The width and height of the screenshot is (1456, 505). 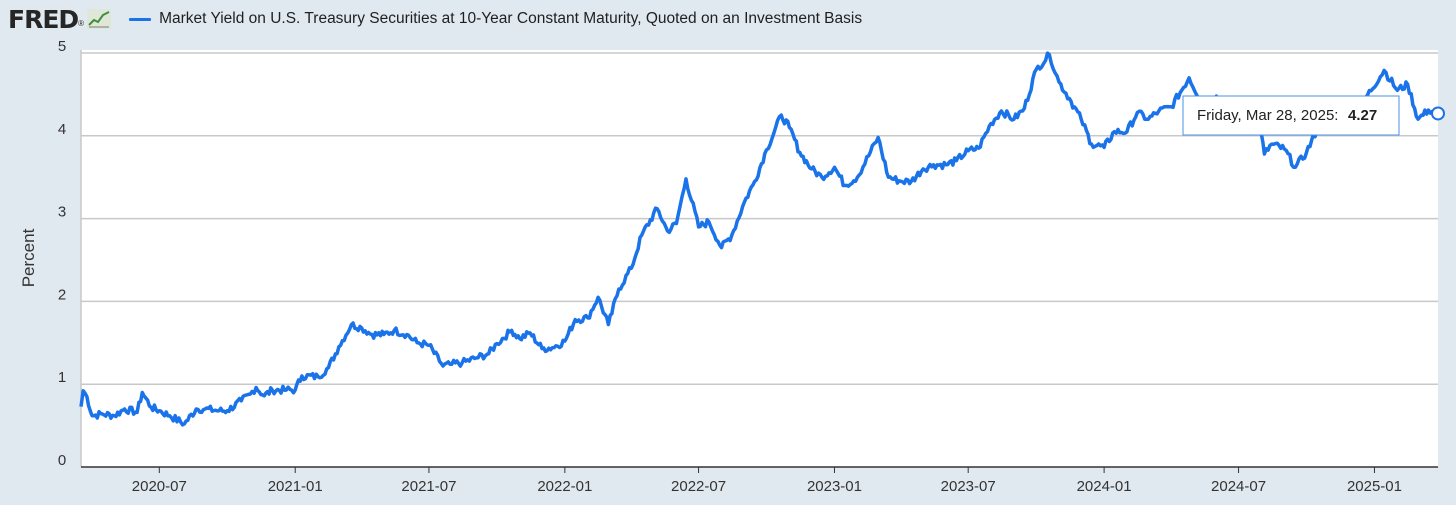 What do you see at coordinates (428, 486) in the screenshot?
I see `x-tick-label: 2021-07` at bounding box center [428, 486].